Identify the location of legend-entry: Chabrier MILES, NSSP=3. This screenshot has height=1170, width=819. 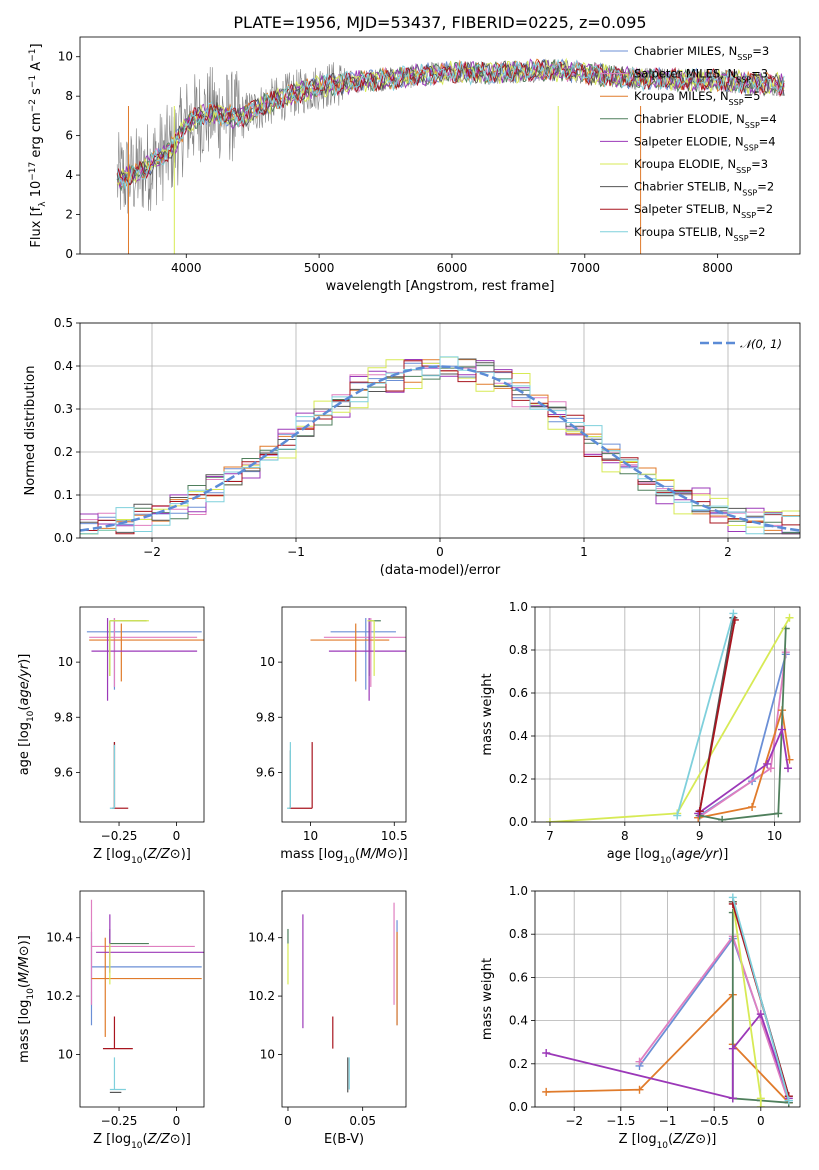
(701, 53).